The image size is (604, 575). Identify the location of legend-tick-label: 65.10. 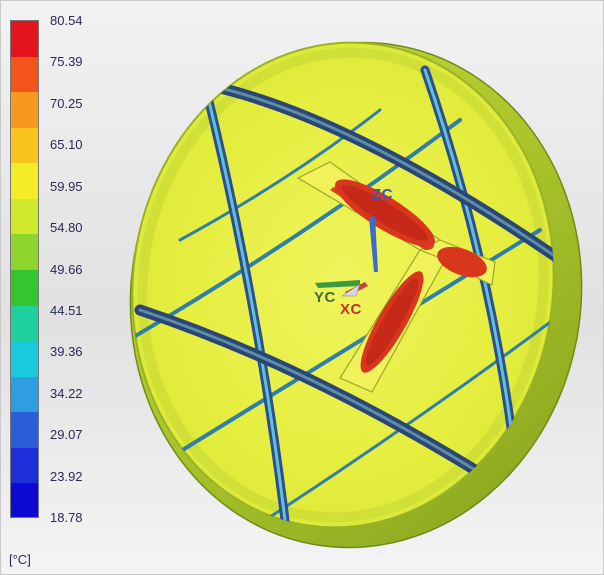
(66, 145).